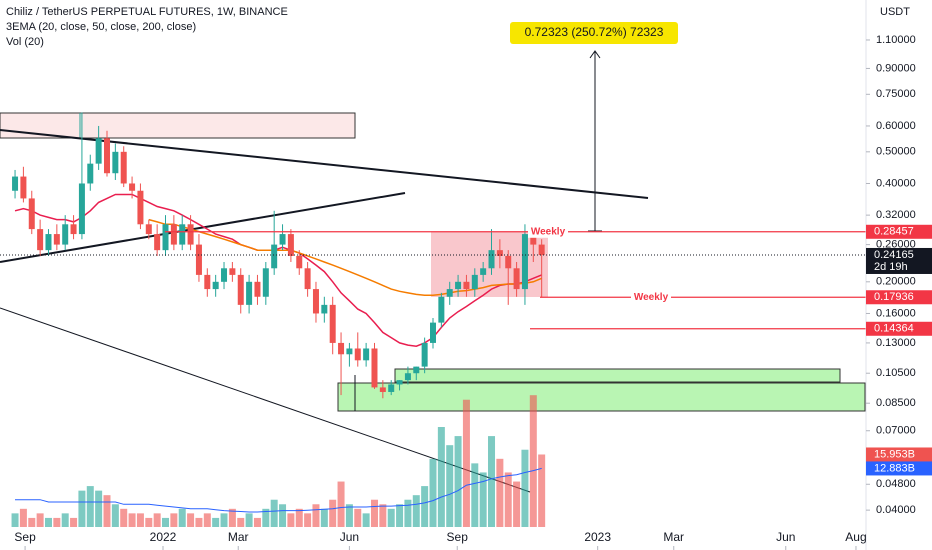 The width and height of the screenshot is (932, 550). Describe the element at coordinates (896, 484) in the screenshot. I see `y-tick-label: 0.04800` at that location.